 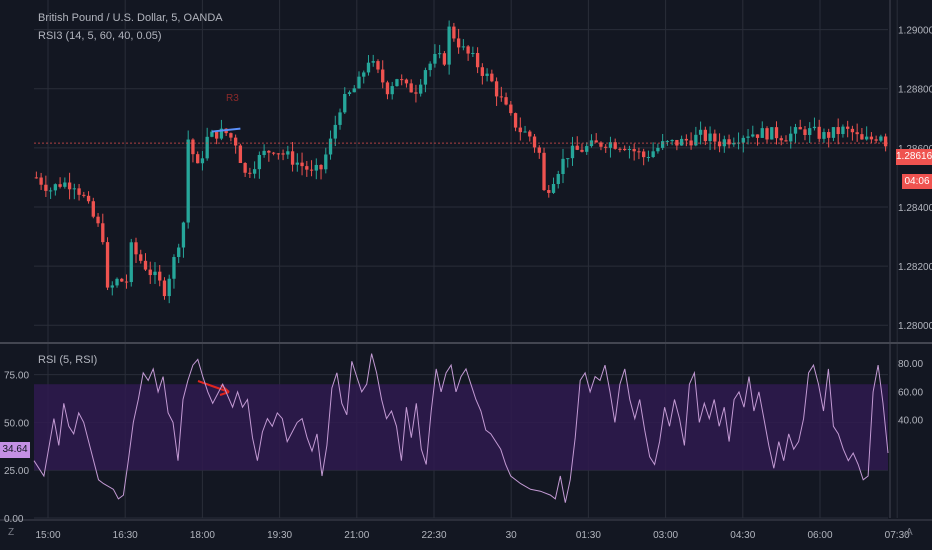 What do you see at coordinates (910, 392) in the screenshot?
I see `rsi-right-tick-label: 60.00` at bounding box center [910, 392].